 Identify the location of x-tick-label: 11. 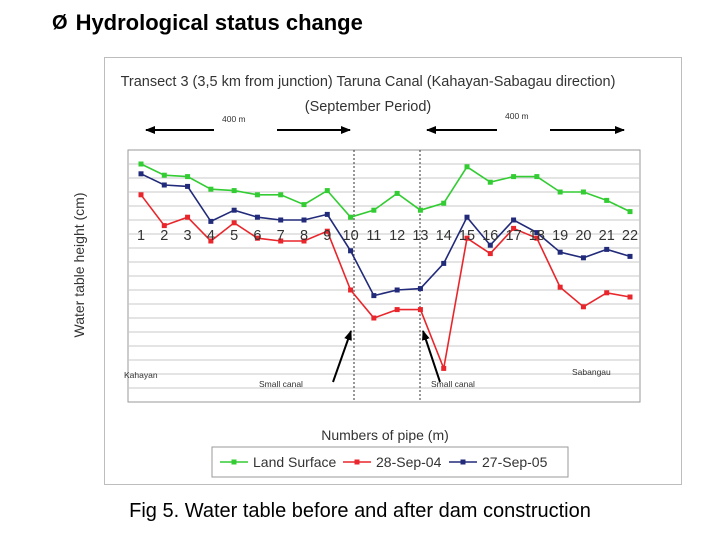
(373, 236).